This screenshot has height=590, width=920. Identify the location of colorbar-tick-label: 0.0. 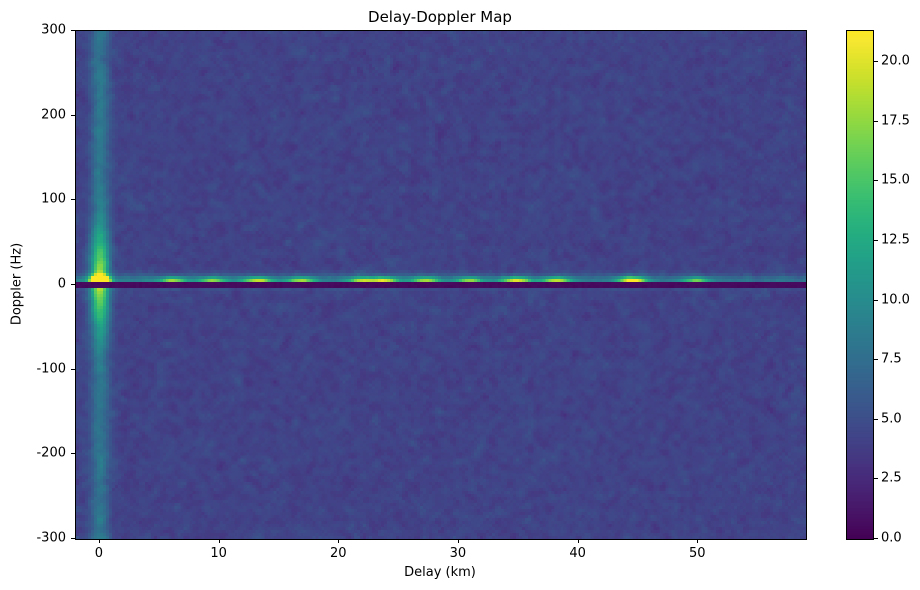
(891, 538).